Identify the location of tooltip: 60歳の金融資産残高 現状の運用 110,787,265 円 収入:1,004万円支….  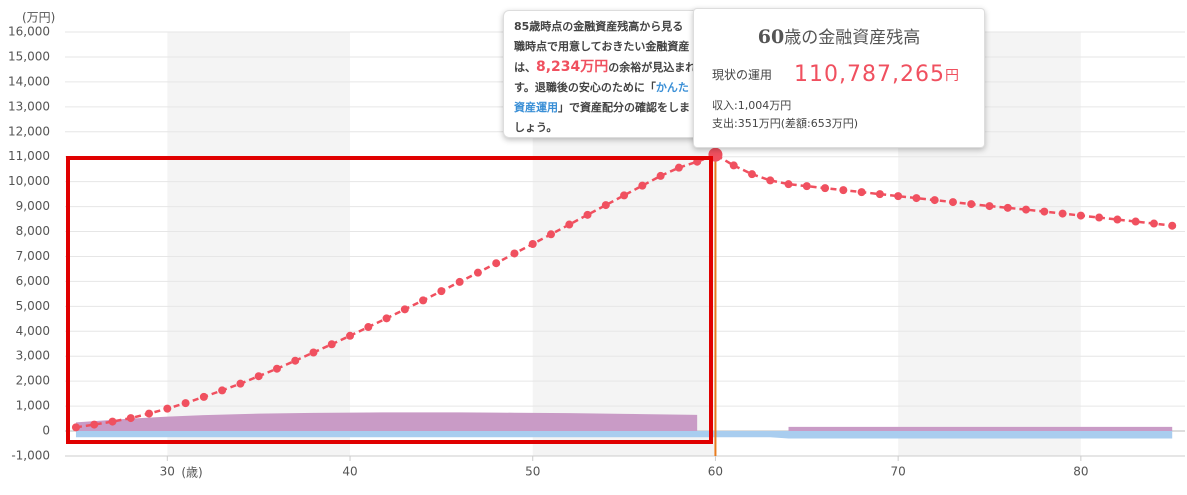
(839, 78).